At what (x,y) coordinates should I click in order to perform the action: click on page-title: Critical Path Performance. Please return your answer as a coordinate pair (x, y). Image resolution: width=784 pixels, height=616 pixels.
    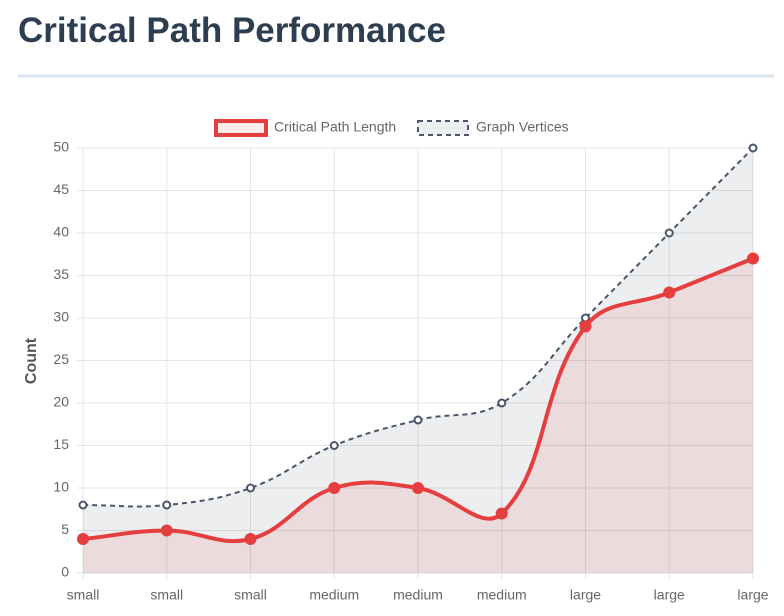
    Looking at the image, I should click on (232, 30).